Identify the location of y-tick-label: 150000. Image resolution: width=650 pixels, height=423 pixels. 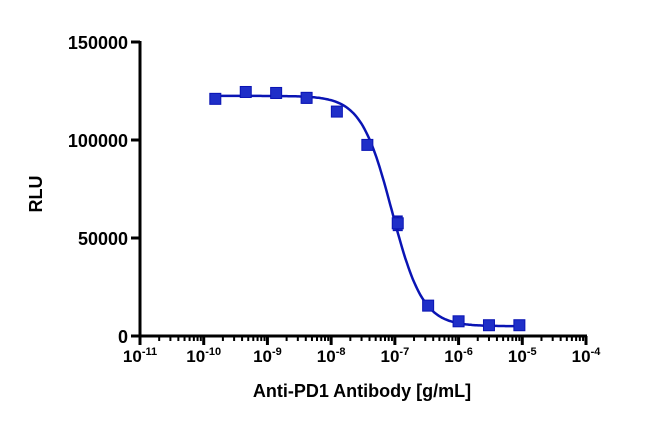
(98, 43).